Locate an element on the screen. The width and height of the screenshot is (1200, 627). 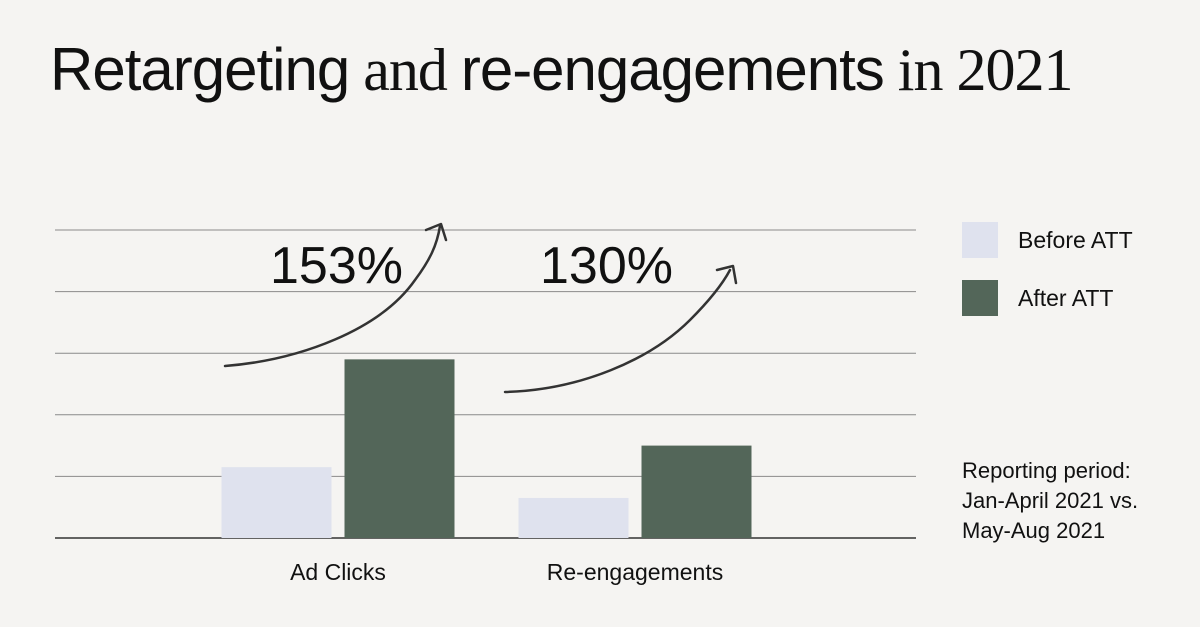
legend-item-before: Before ATT is located at coordinates (1047, 240).